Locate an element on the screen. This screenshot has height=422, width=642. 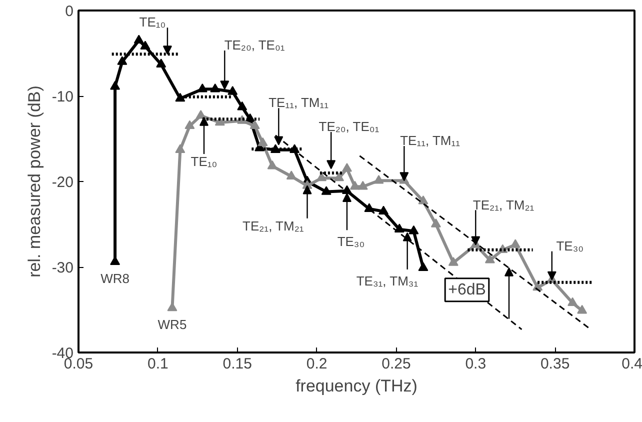
x-tick-label: 0.25 is located at coordinates (396, 364).